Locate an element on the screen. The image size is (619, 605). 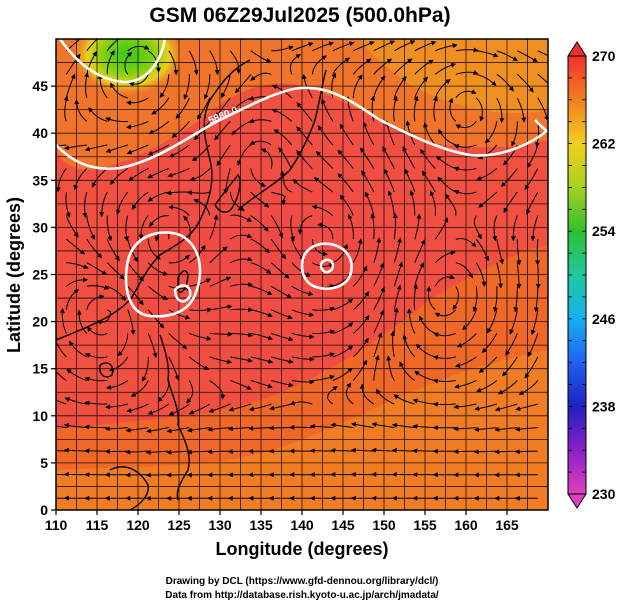
x-axis-label: Longitude (degrees) is located at coordinates (301, 549).